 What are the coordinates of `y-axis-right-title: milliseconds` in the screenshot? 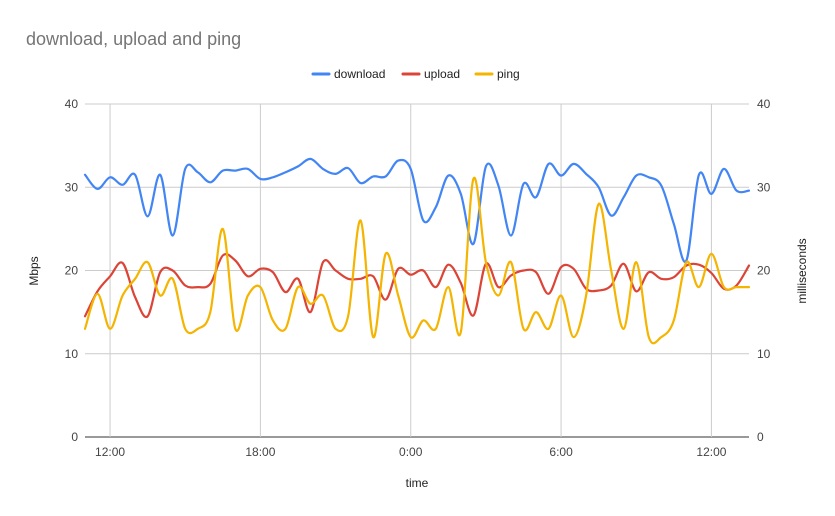 It's located at (802, 270).